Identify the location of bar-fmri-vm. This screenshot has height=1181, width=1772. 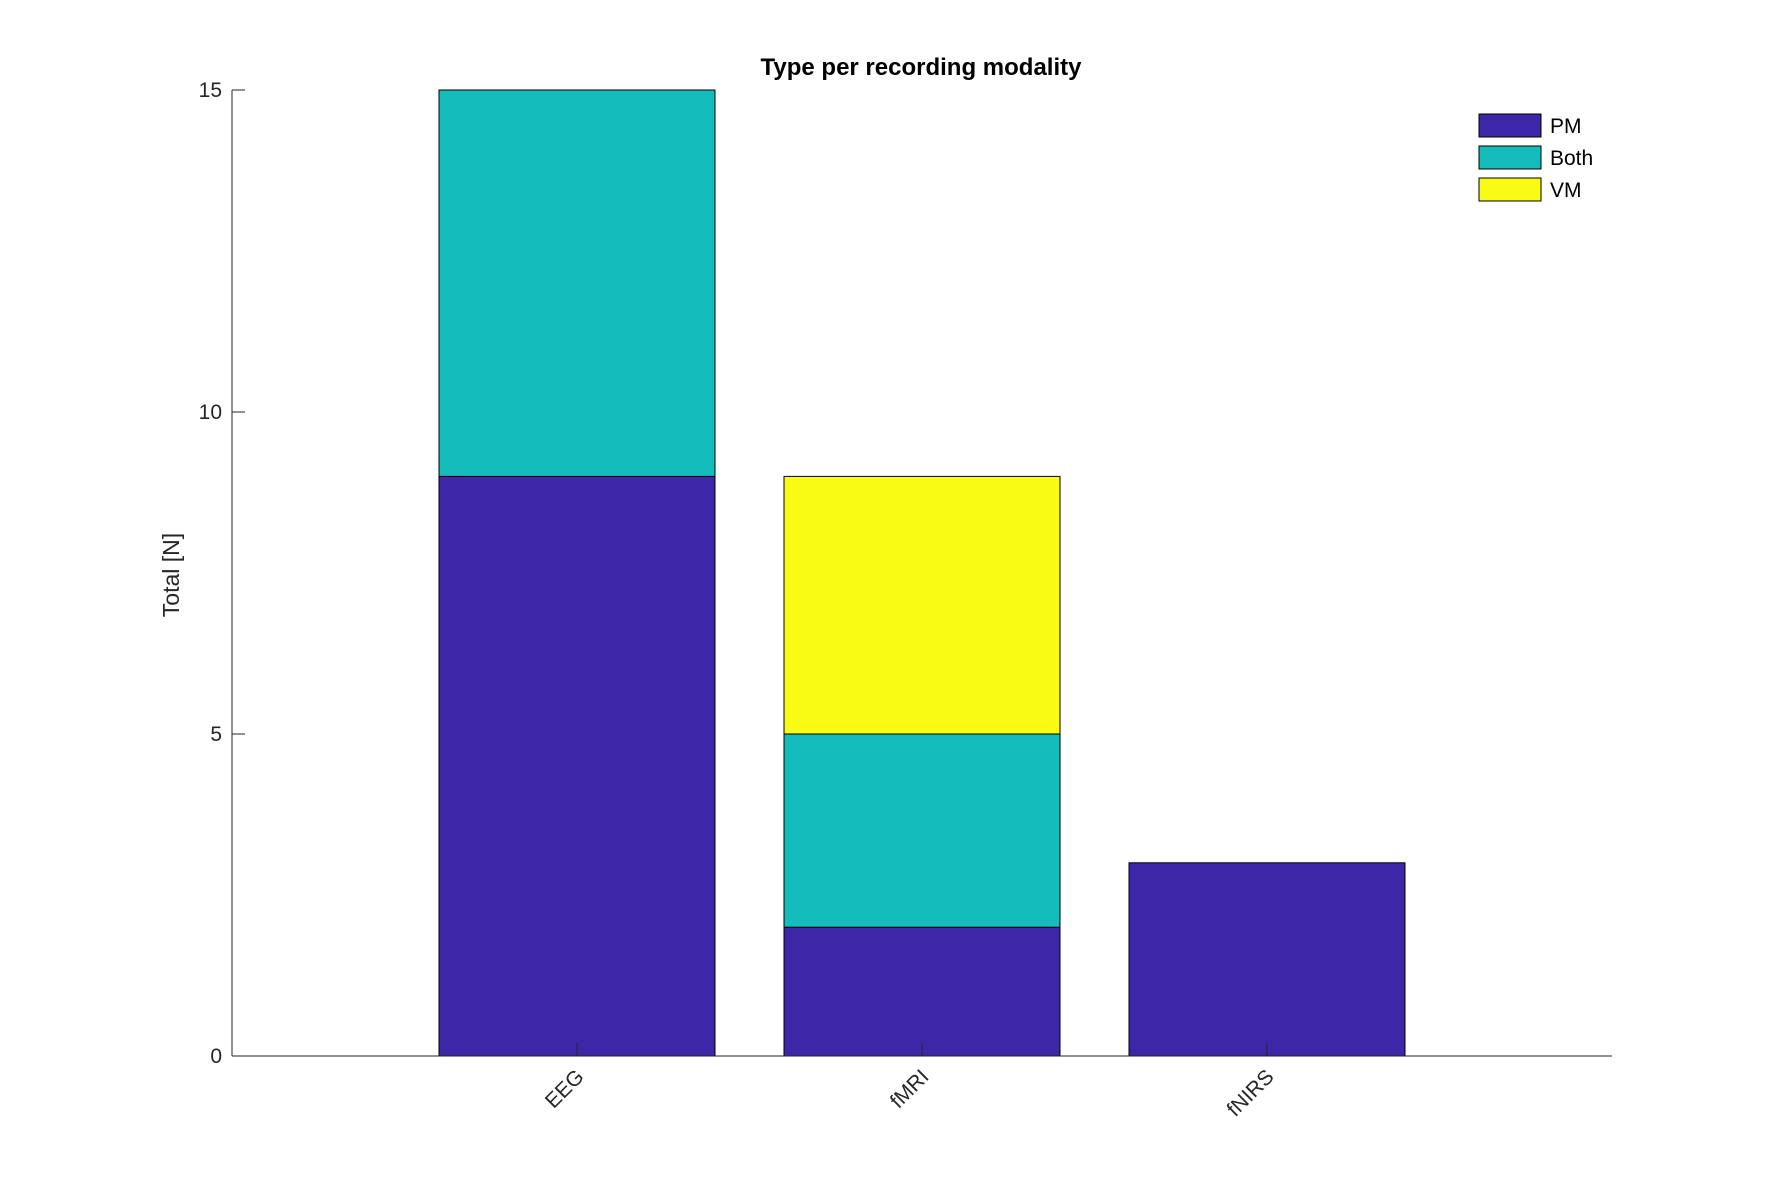
(922, 605).